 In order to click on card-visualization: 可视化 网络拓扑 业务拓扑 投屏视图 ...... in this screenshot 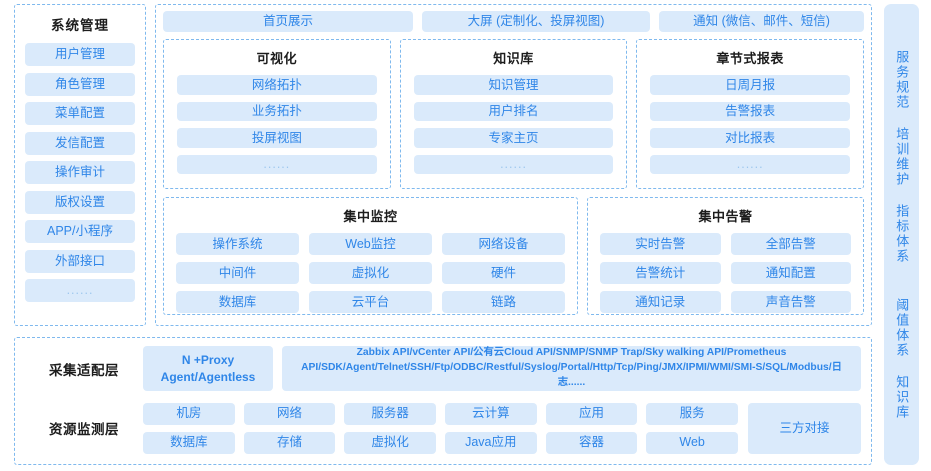, I will do `click(277, 114)`.